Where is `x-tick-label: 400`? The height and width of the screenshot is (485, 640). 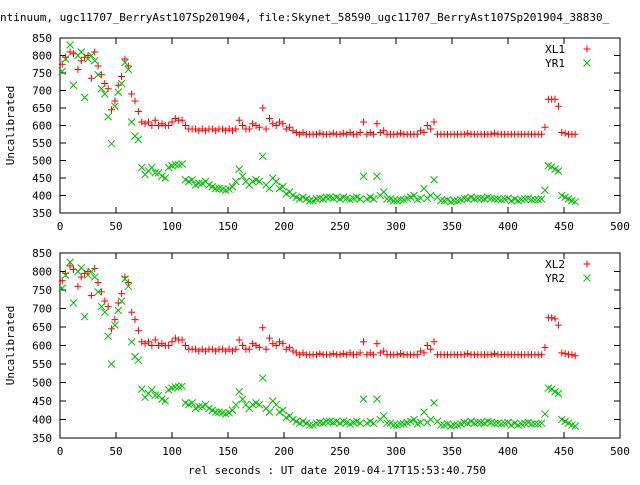
x-tick-label: 400 is located at coordinates (508, 451).